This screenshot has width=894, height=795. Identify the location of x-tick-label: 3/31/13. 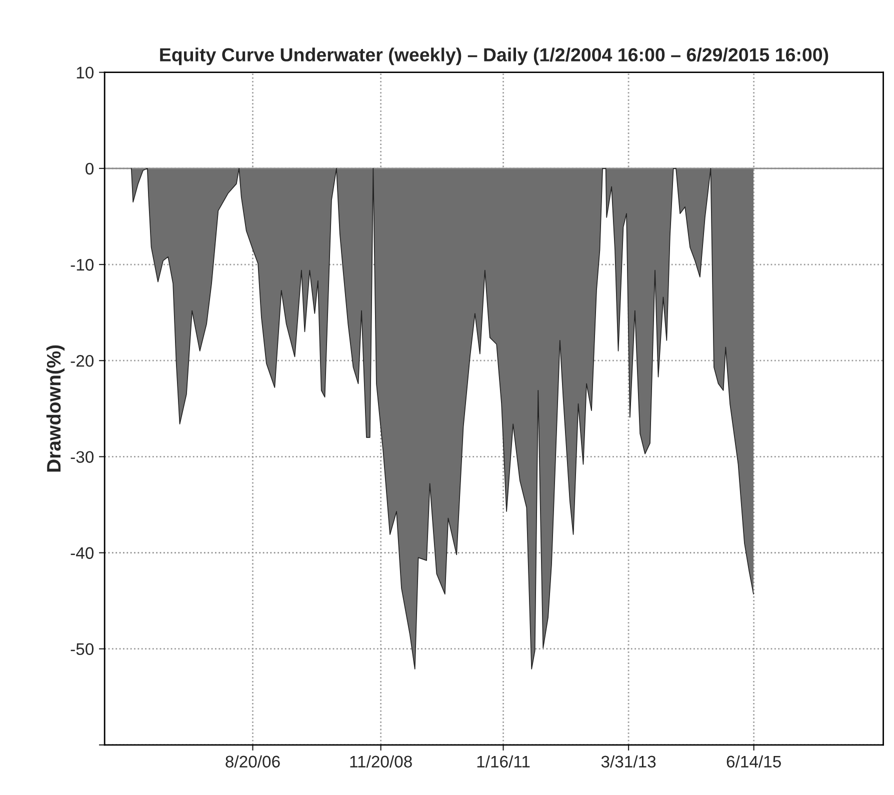
(628, 761).